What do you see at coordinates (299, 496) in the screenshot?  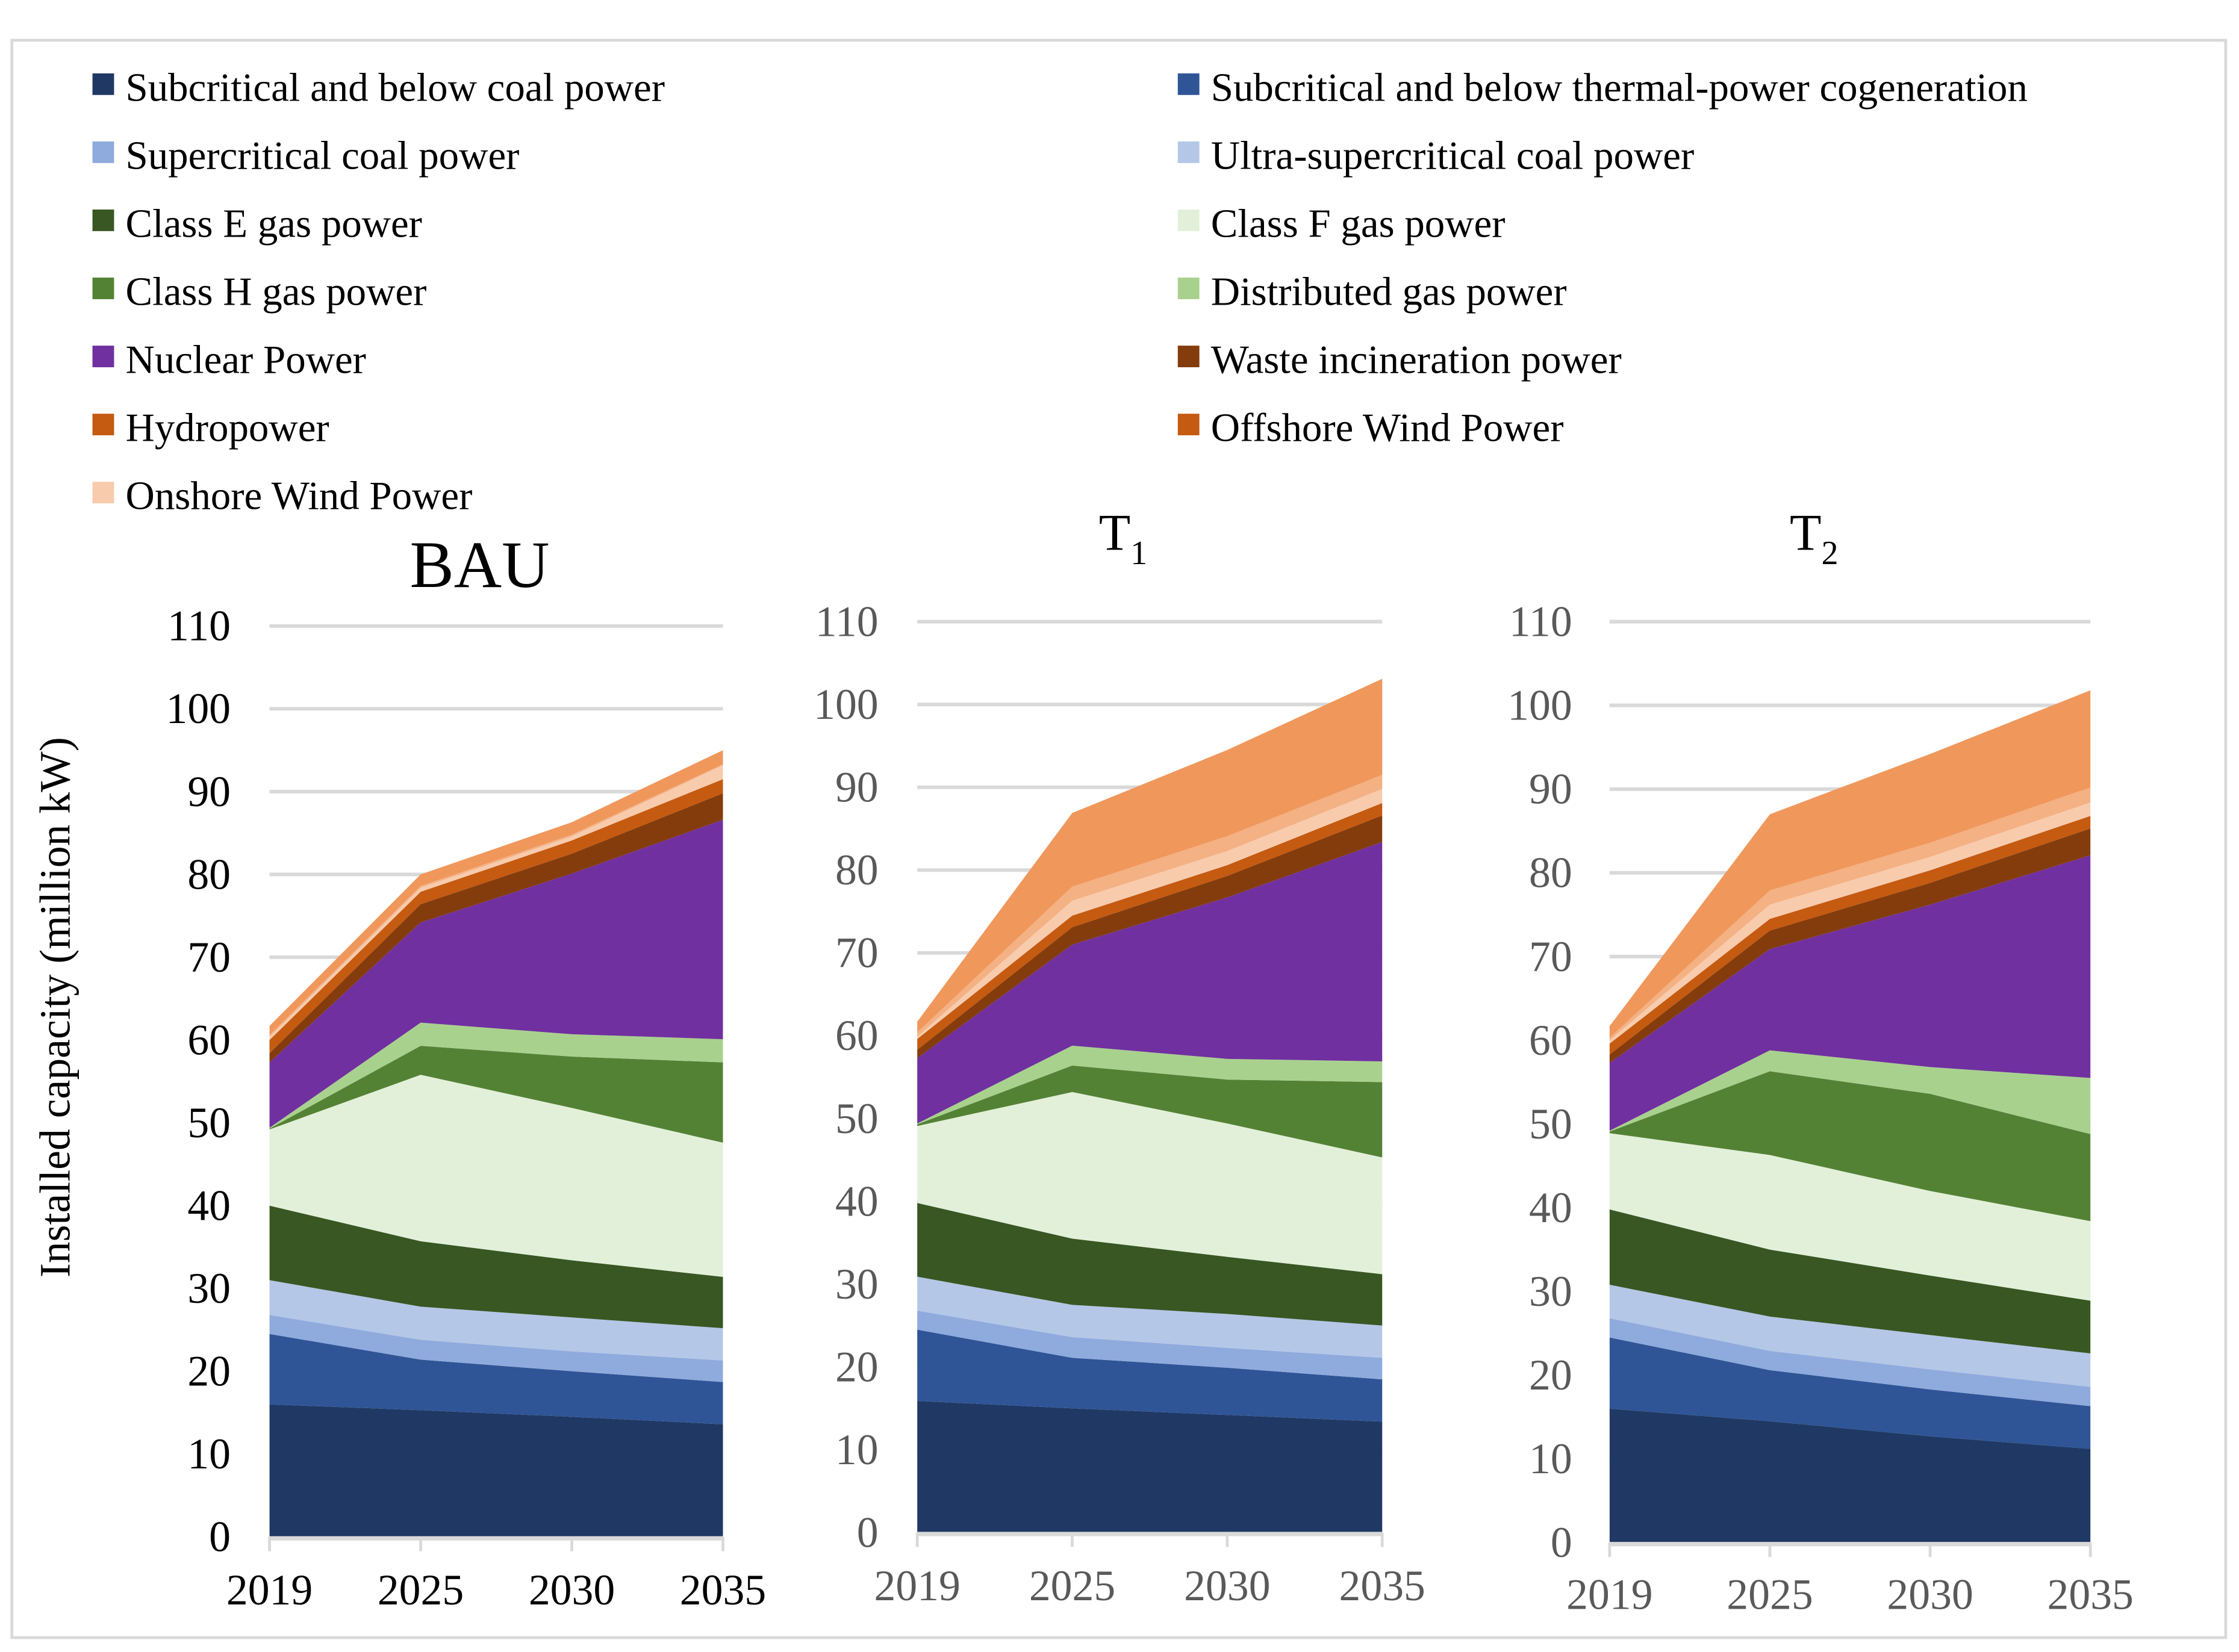 I see `legend-label: Onshore Wind Power` at bounding box center [299, 496].